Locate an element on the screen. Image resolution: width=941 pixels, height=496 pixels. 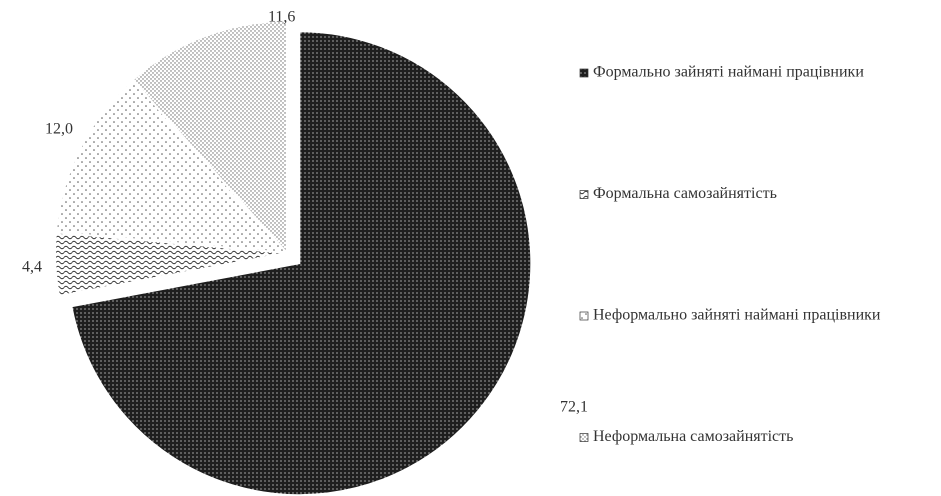
data-label: 11,6 is located at coordinates (281, 17).